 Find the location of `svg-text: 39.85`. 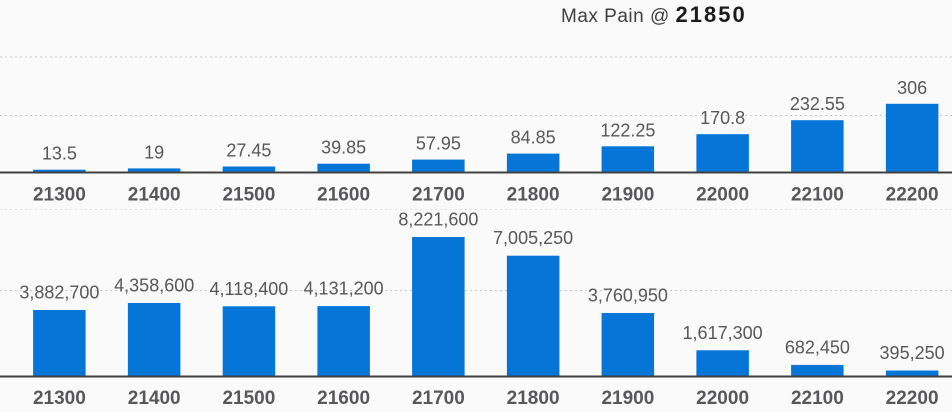

svg-text: 39.85 is located at coordinates (343, 148).